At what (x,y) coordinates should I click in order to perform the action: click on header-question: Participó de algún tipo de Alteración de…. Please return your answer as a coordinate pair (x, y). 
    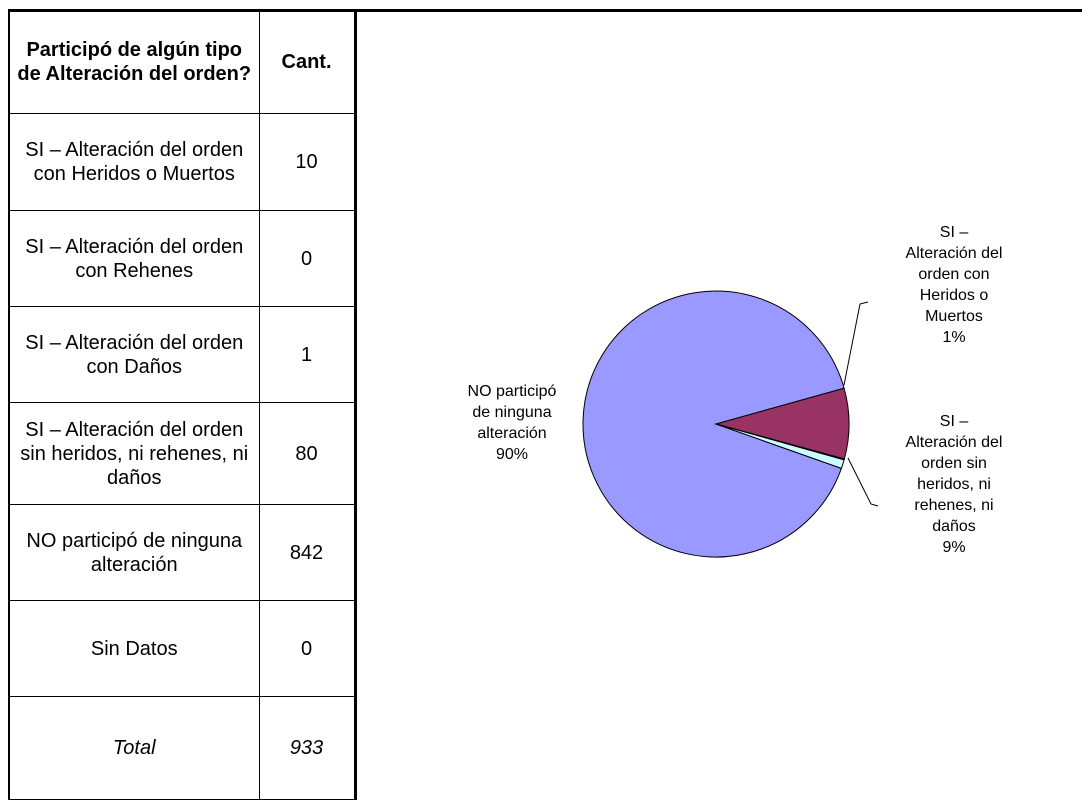
    Looking at the image, I should click on (134, 62).